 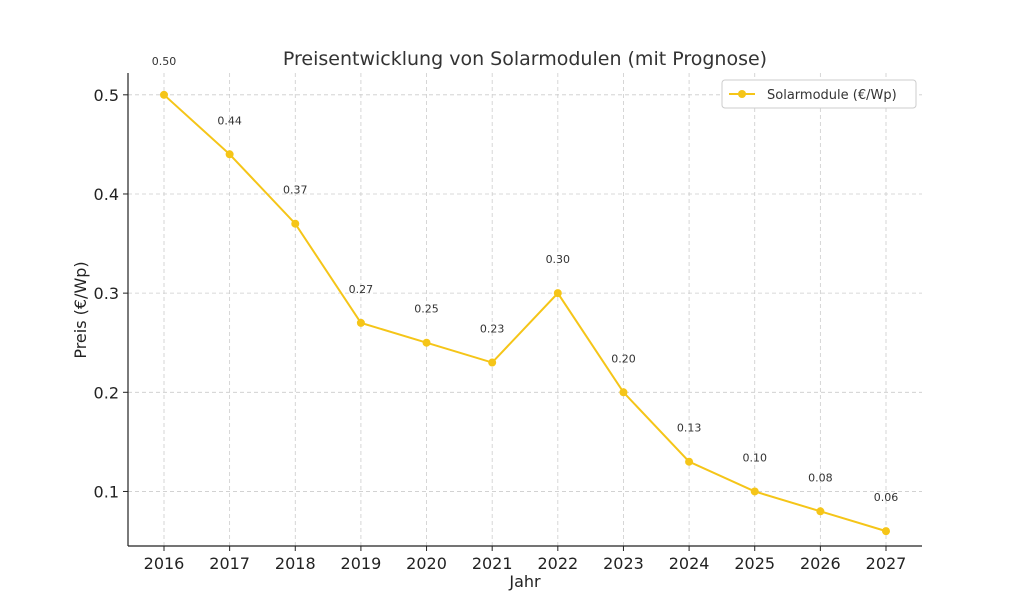 What do you see at coordinates (229, 563) in the screenshot?
I see `x-tick-label: 2017` at bounding box center [229, 563].